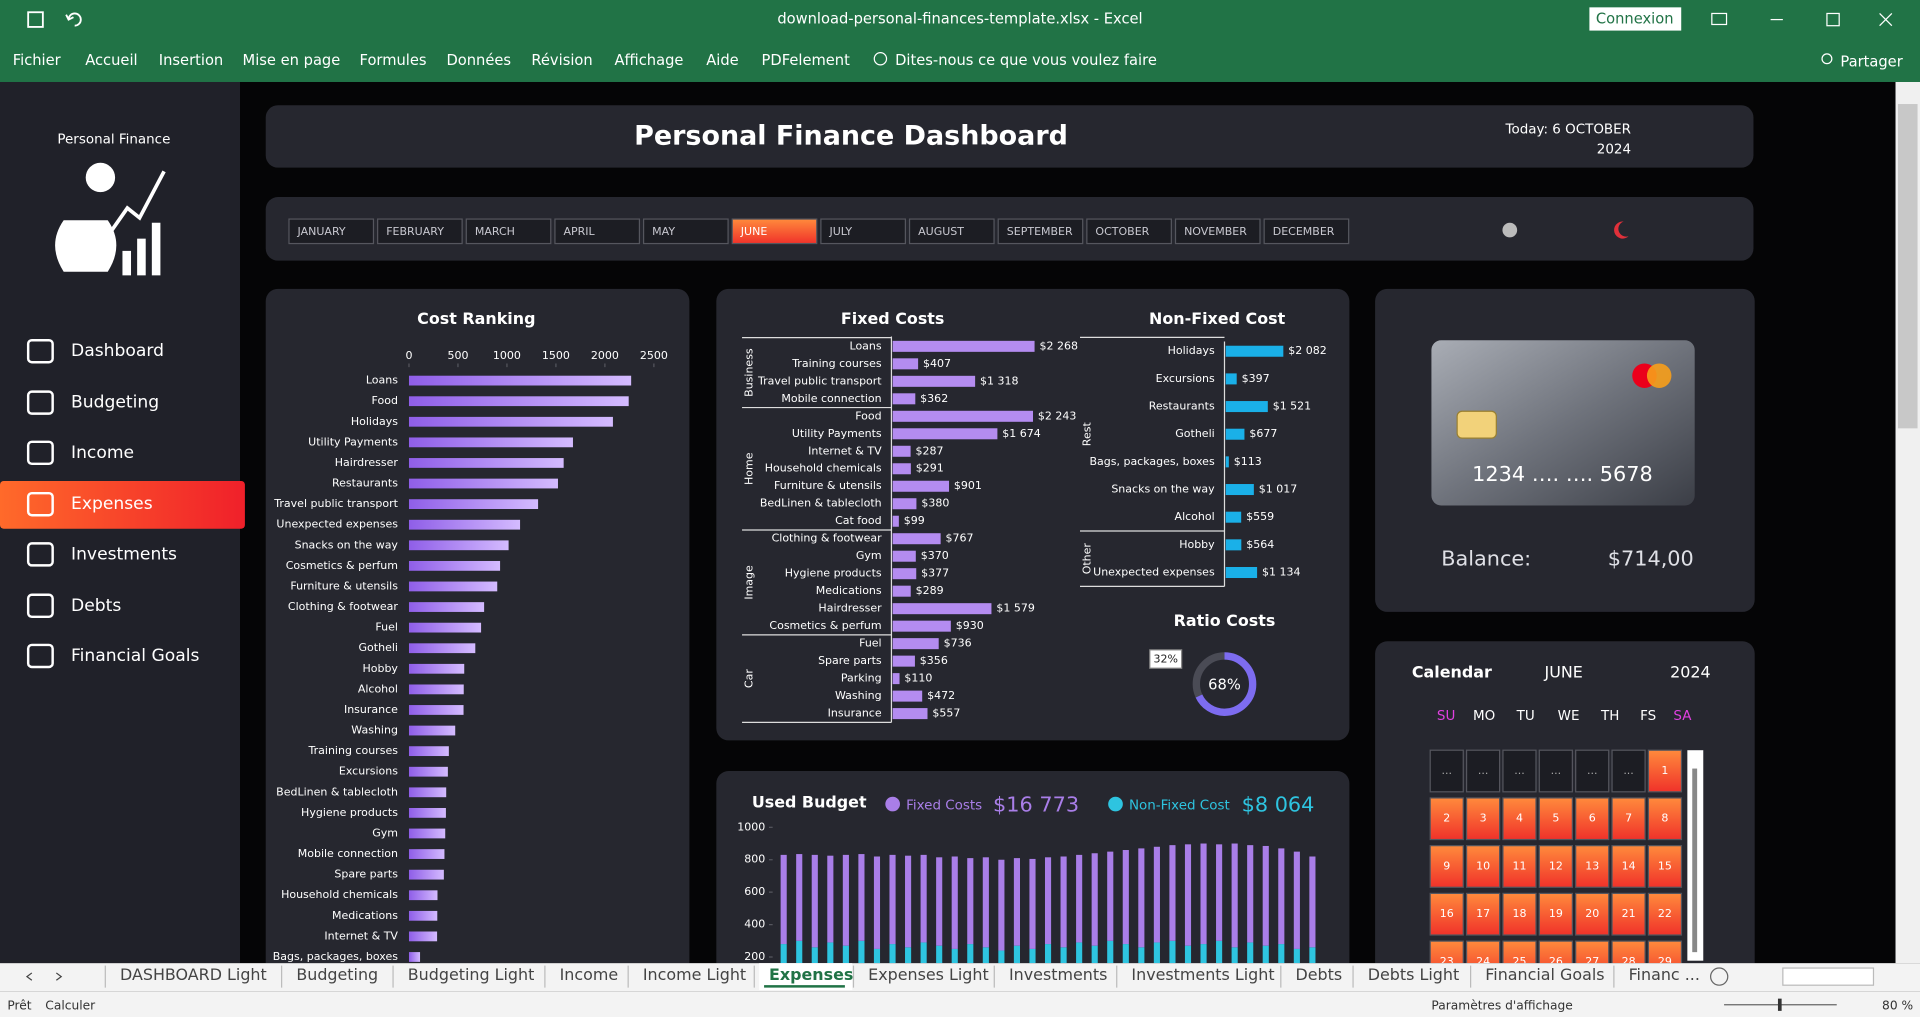  What do you see at coordinates (722, 60) in the screenshot?
I see `ribbon-tab: Aide` at bounding box center [722, 60].